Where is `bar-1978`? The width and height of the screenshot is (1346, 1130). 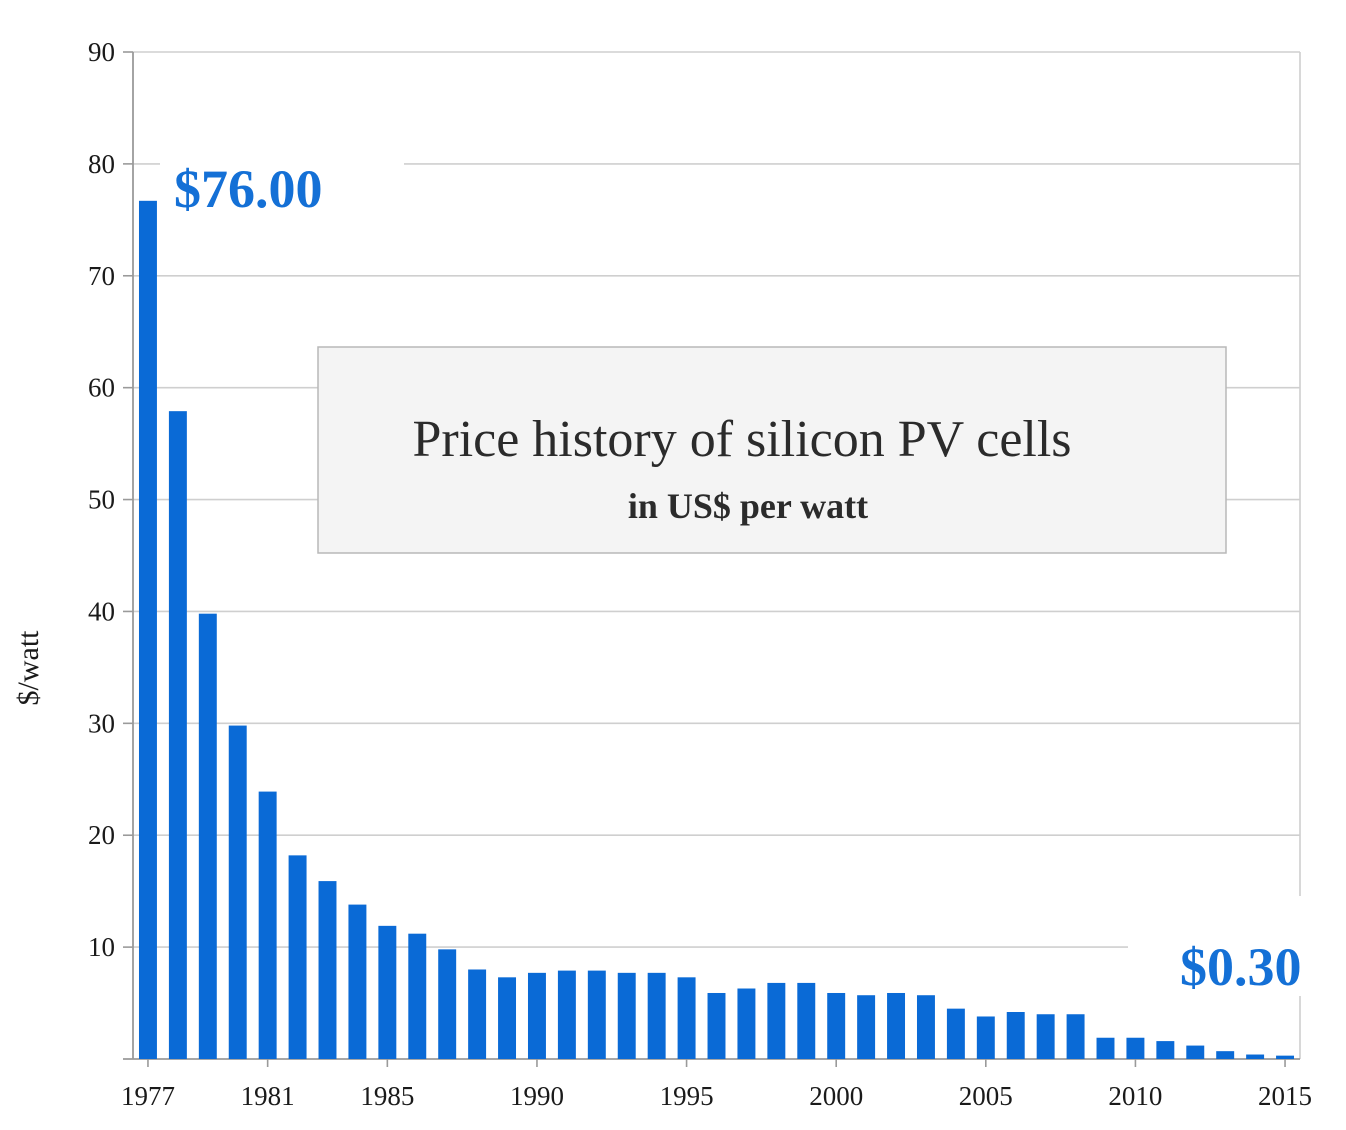
bar-1978 is located at coordinates (177, 735).